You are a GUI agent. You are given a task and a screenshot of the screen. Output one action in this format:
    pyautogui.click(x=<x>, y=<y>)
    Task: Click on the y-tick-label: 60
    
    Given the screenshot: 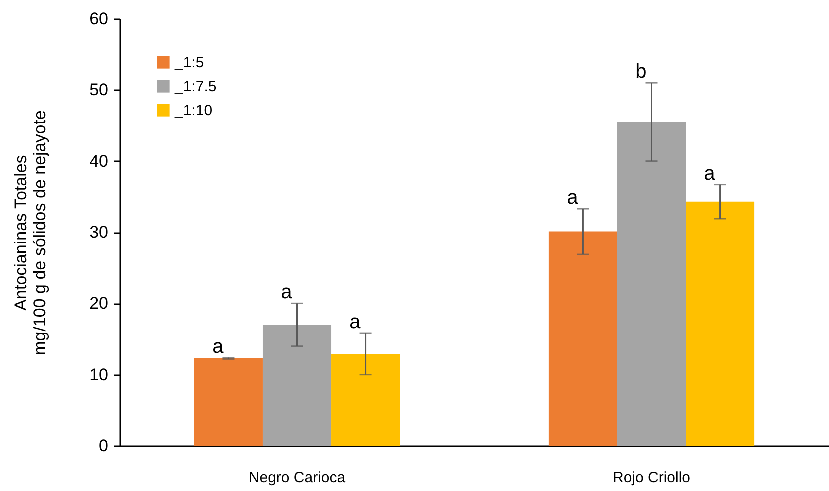 What is the action you would take?
    pyautogui.click(x=99, y=19)
    